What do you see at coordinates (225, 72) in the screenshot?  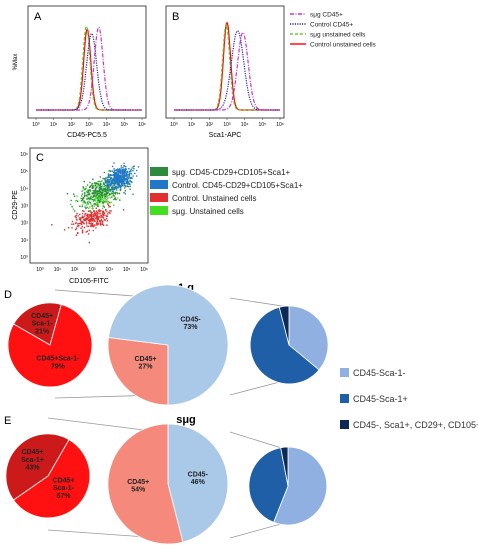 I see `panel-b: B Sca1-APC 10⁰ 10¹ 10² 10³ 10⁴ 10⁵ 10⁶` at bounding box center [225, 72].